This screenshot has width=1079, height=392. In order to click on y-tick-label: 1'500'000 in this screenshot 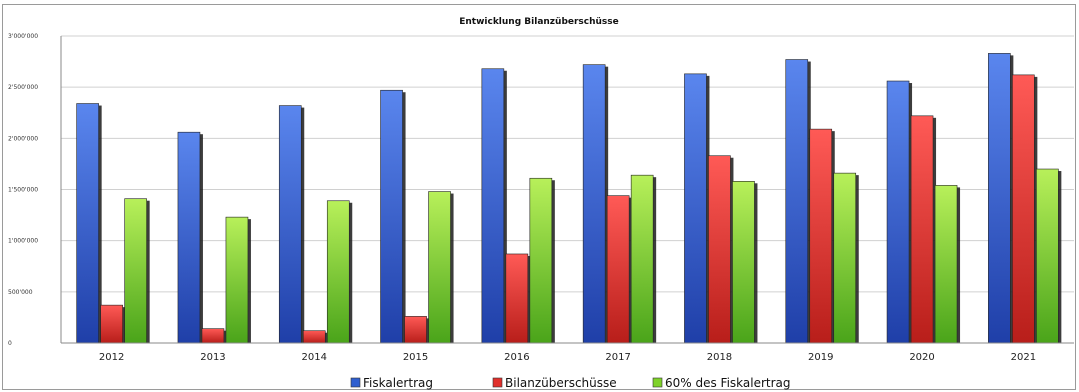, I will do `click(23, 190)`.